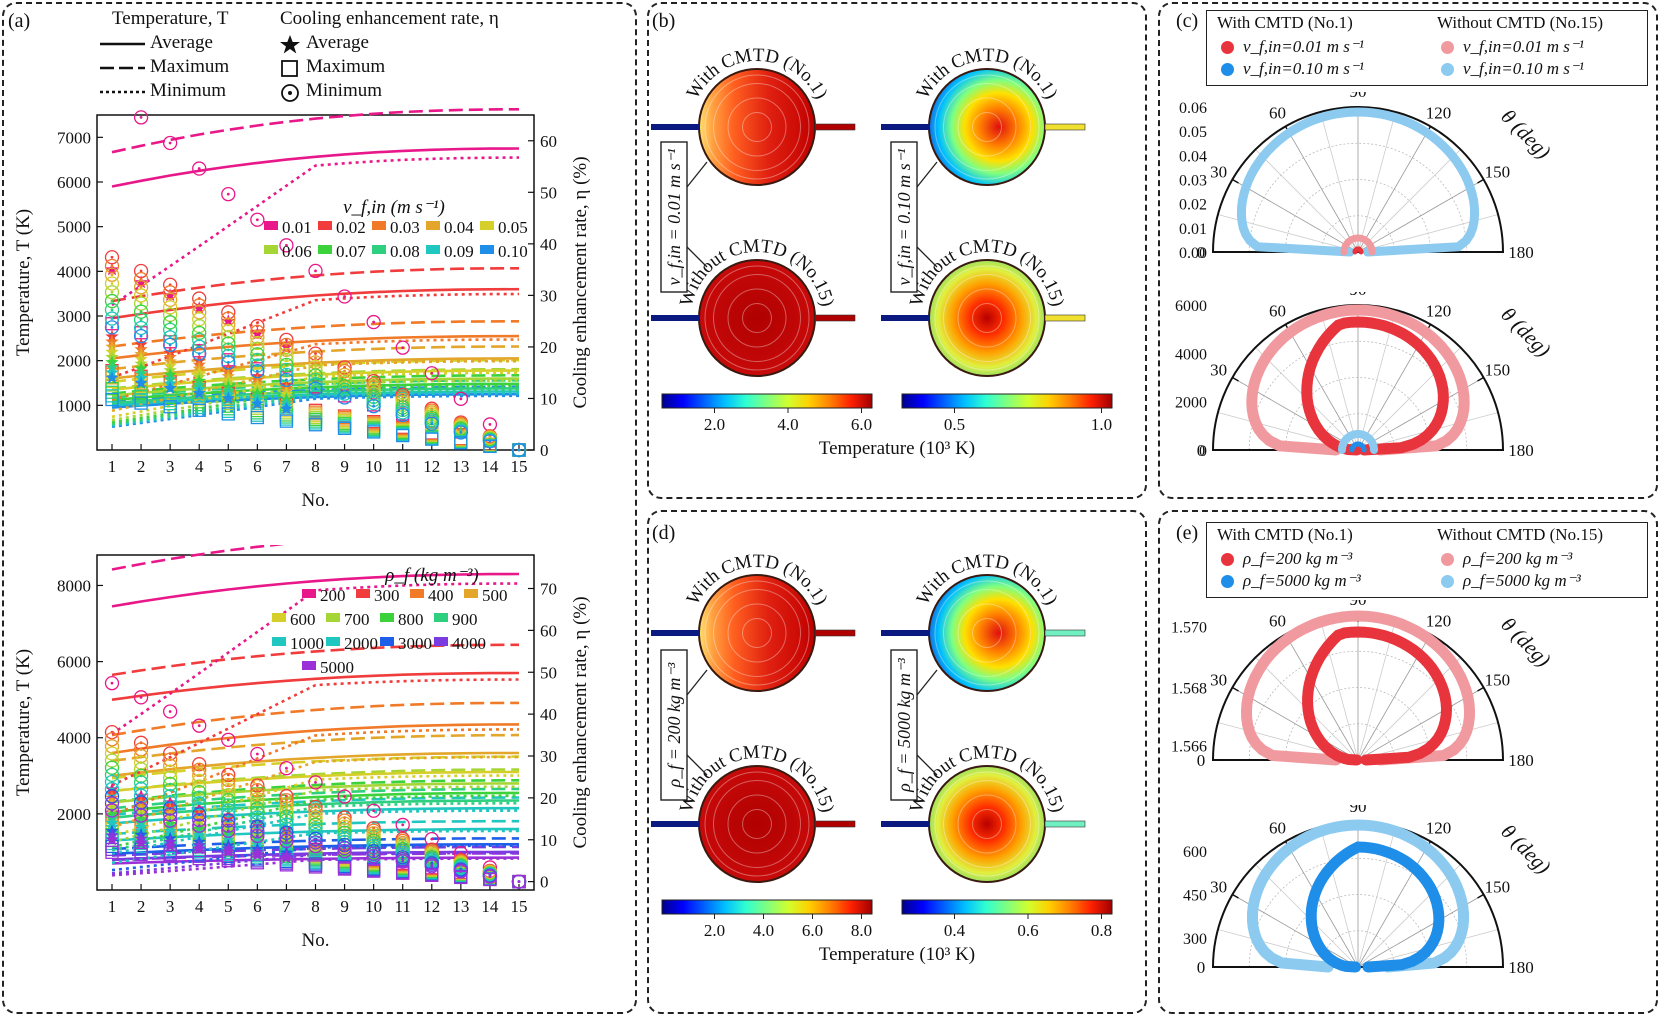  What do you see at coordinates (1218, 887) in the screenshot?
I see `theta-tick-label: 30` at bounding box center [1218, 887].